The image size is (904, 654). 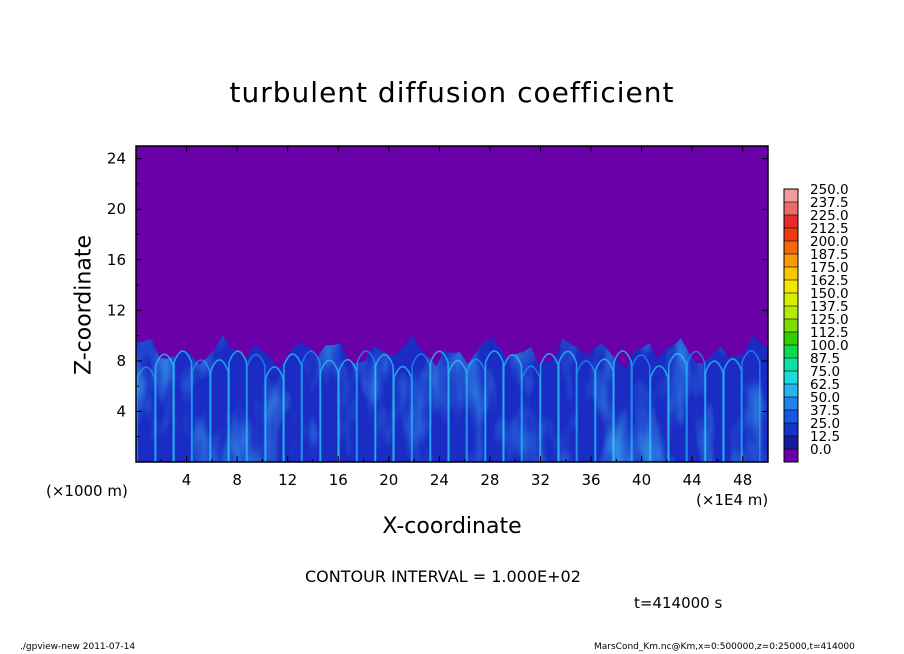 What do you see at coordinates (187, 480) in the screenshot?
I see `x-tick-label: 4` at bounding box center [187, 480].